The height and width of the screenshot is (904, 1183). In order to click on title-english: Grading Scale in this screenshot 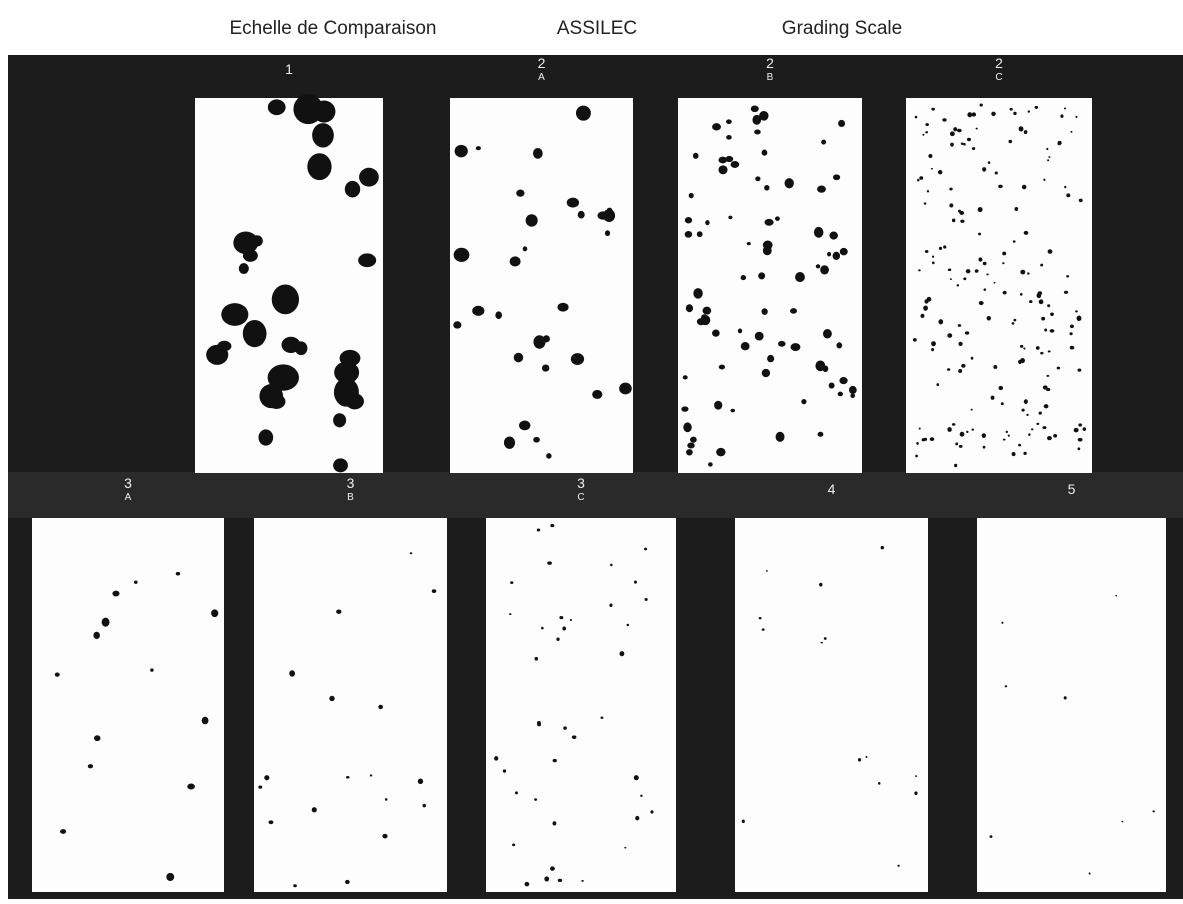, I will do `click(842, 28)`.